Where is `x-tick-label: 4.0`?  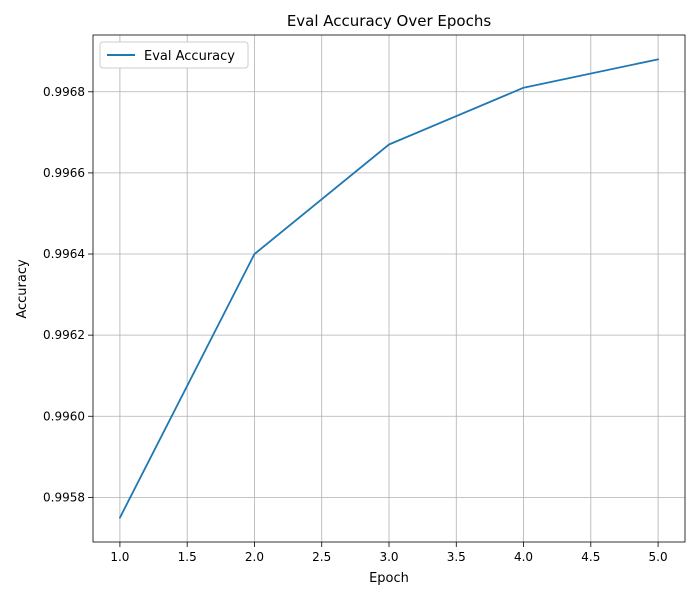 x-tick-label: 4.0 is located at coordinates (523, 557).